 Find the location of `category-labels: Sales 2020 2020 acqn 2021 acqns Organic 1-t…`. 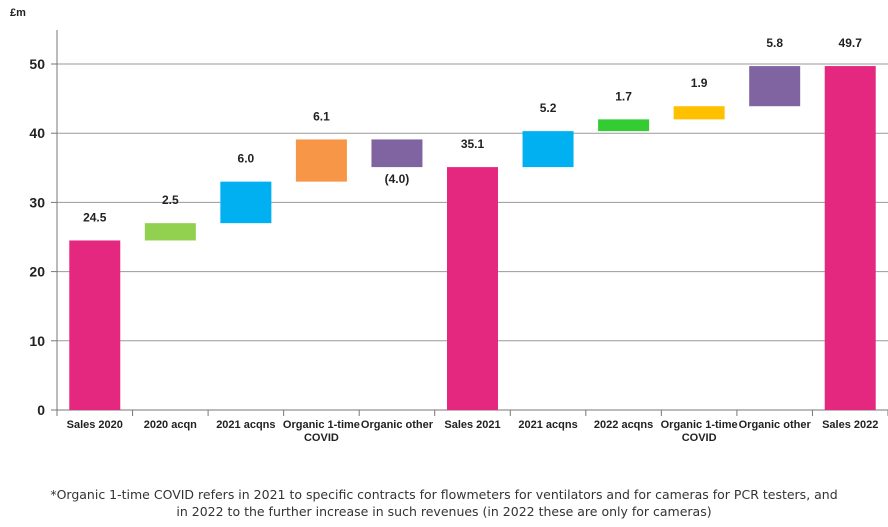

category-labels: Sales 2020 2020 acqn 2021 acqns Organic 1-t… is located at coordinates (473, 431).